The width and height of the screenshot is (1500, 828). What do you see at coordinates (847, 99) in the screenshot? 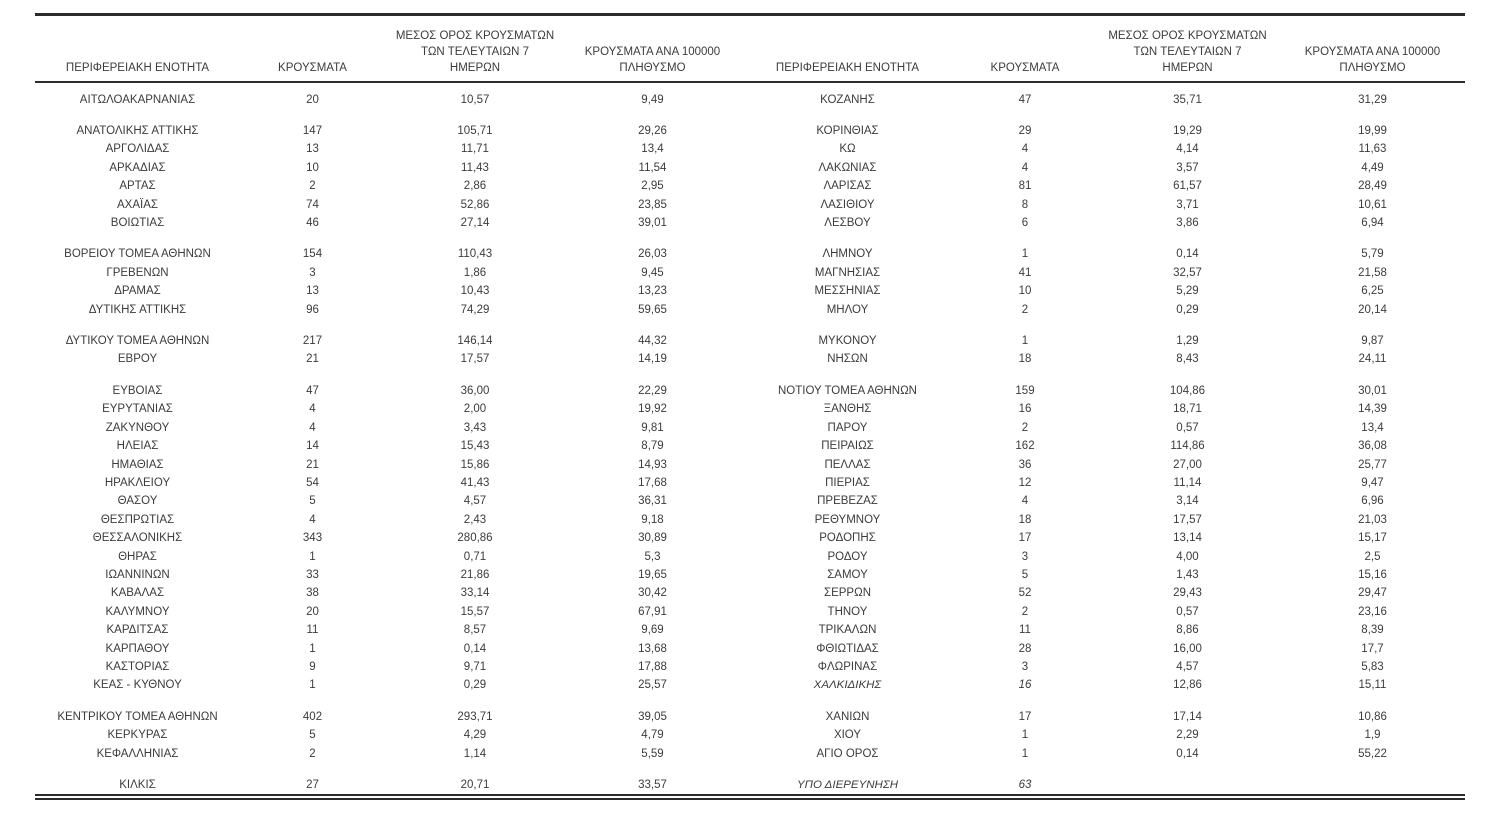
I see `right-region-cell: ΚΟΖΑΝΗΣ` at bounding box center [847, 99].